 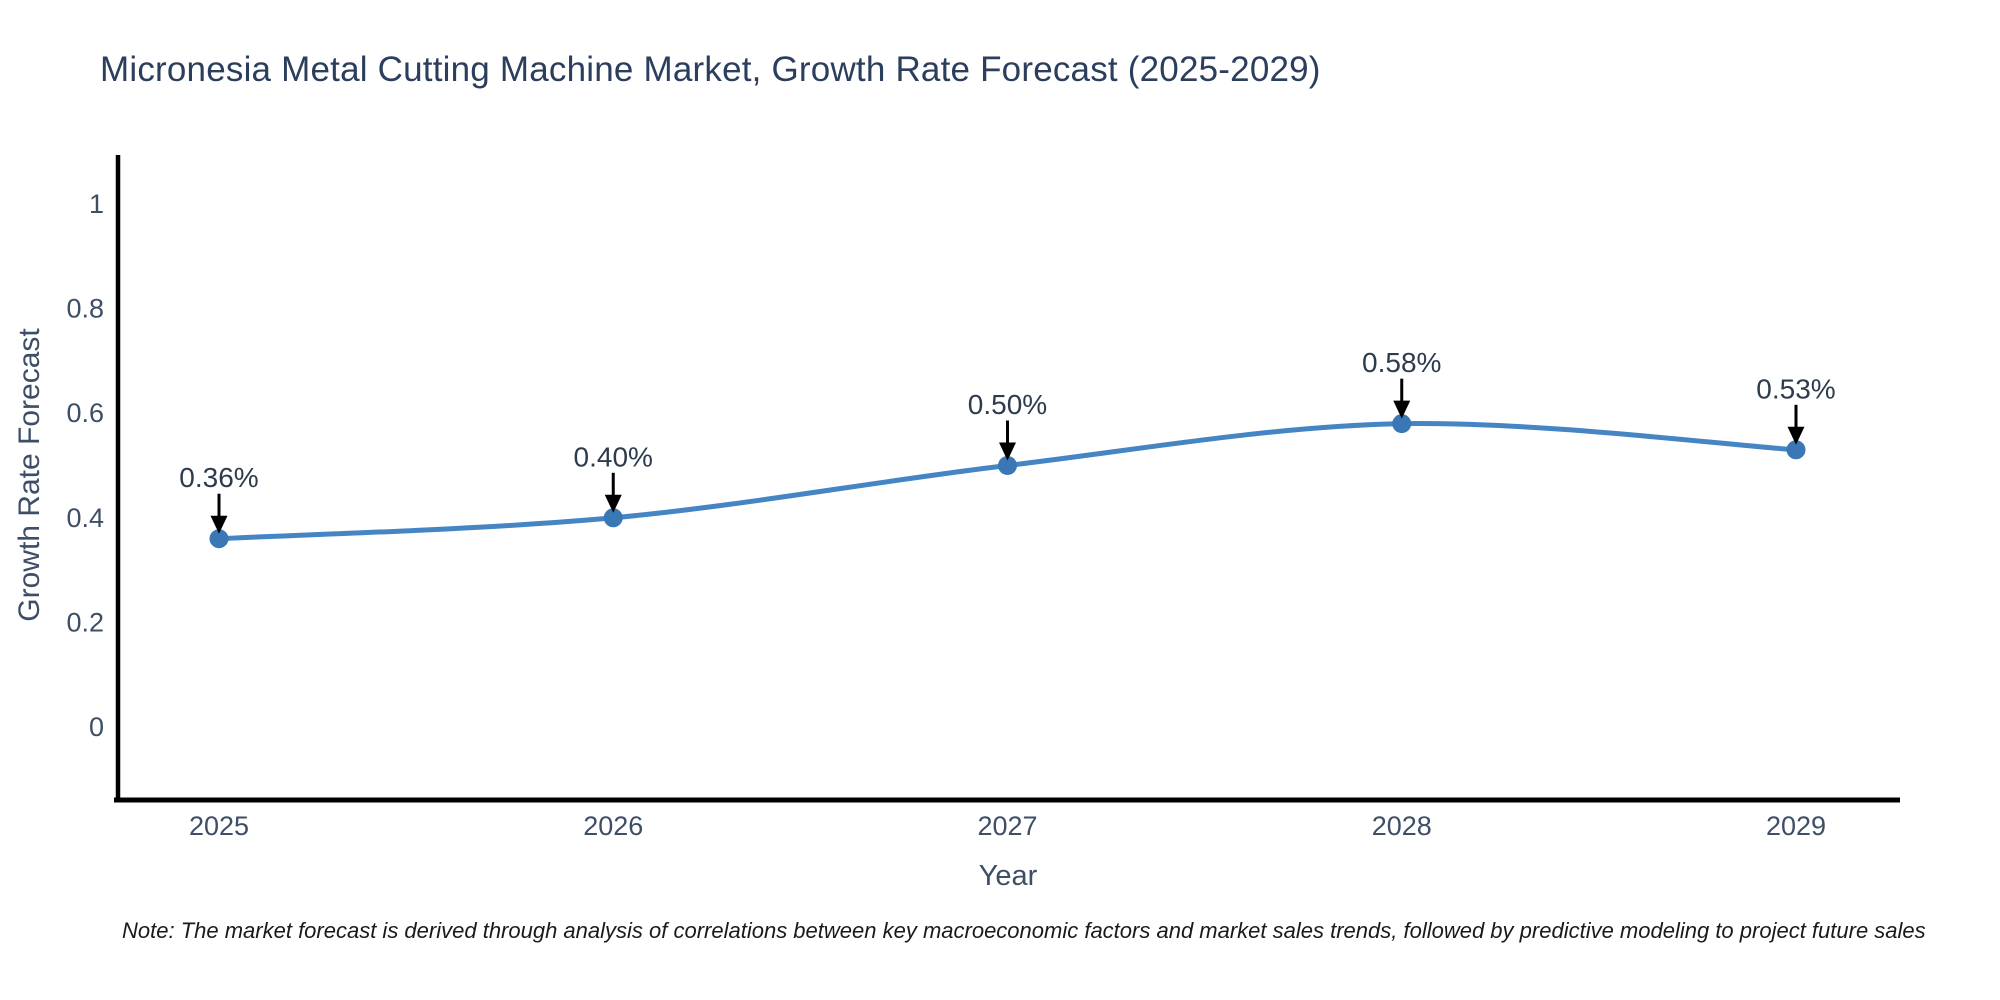 I want to click on y-tick-label: 1, so click(x=96, y=204).